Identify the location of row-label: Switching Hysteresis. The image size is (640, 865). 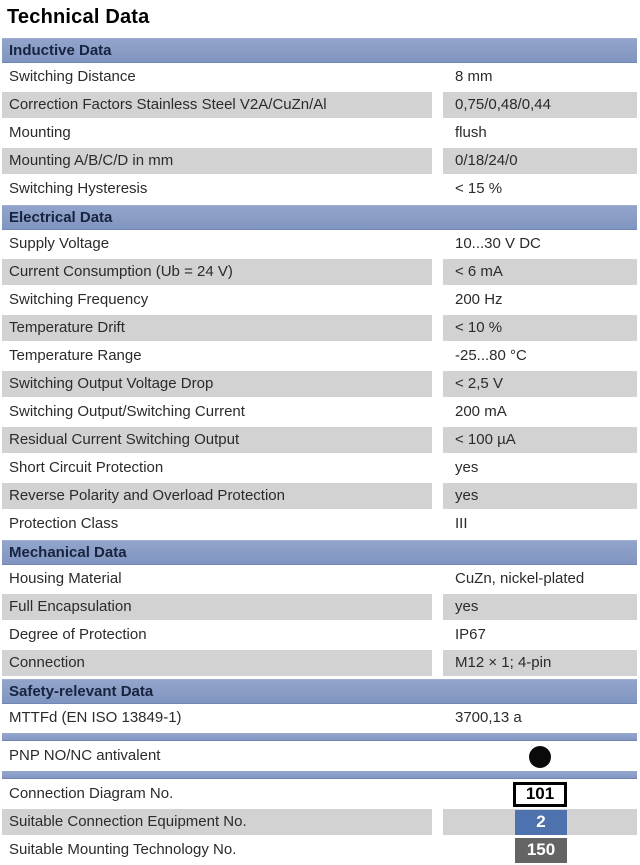
(78, 188).